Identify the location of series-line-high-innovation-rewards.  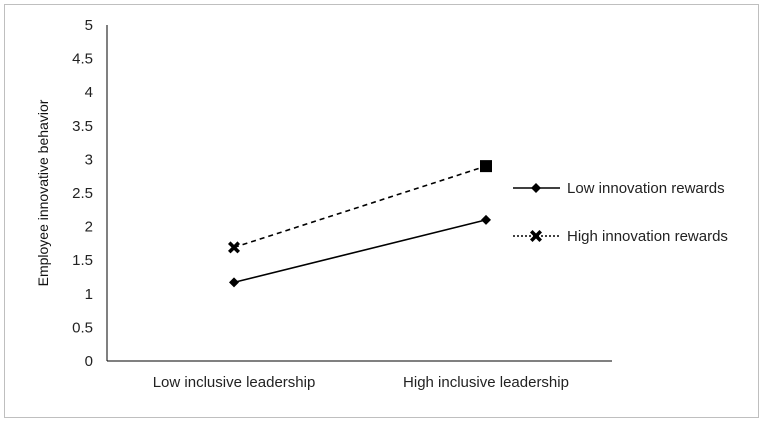
(360, 207).